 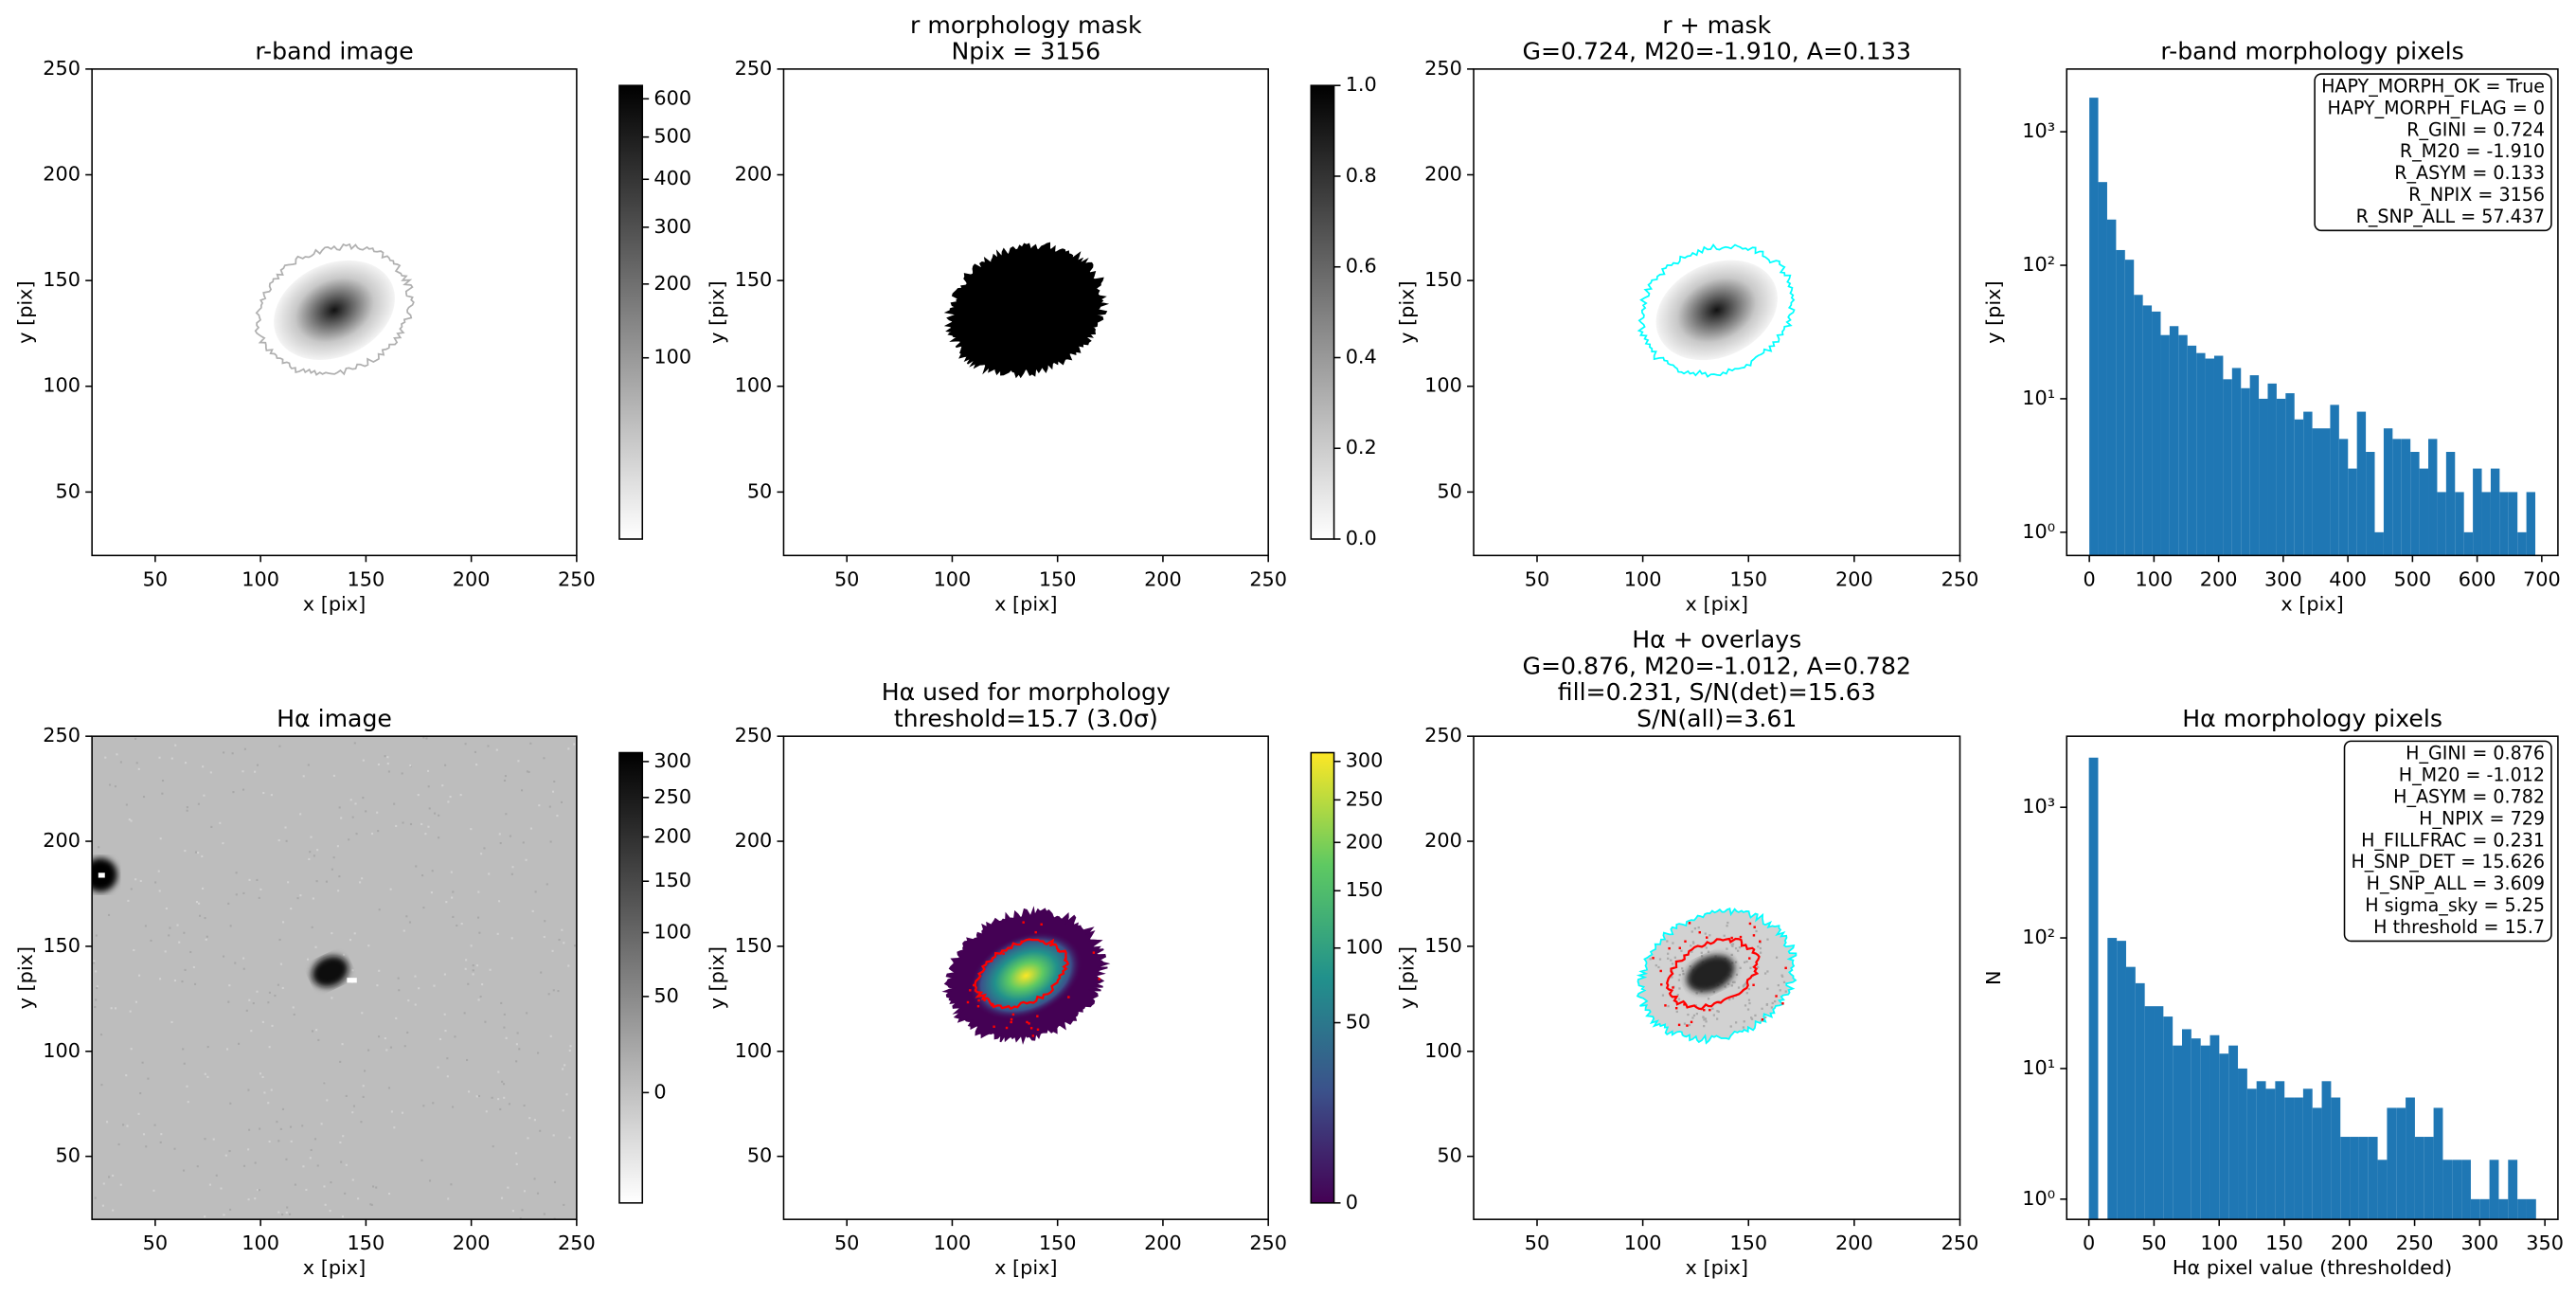 I want to click on y-tick-label: 10⁰, so click(x=2038, y=1199).